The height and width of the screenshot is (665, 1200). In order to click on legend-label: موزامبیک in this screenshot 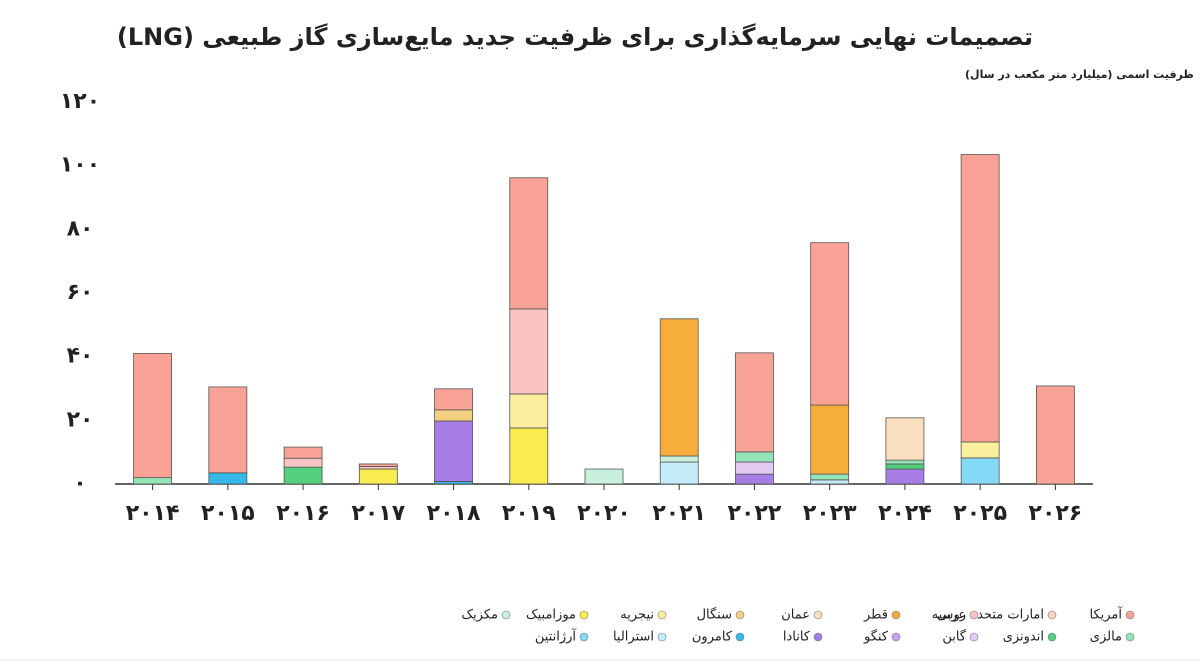, I will do `click(551, 615)`.